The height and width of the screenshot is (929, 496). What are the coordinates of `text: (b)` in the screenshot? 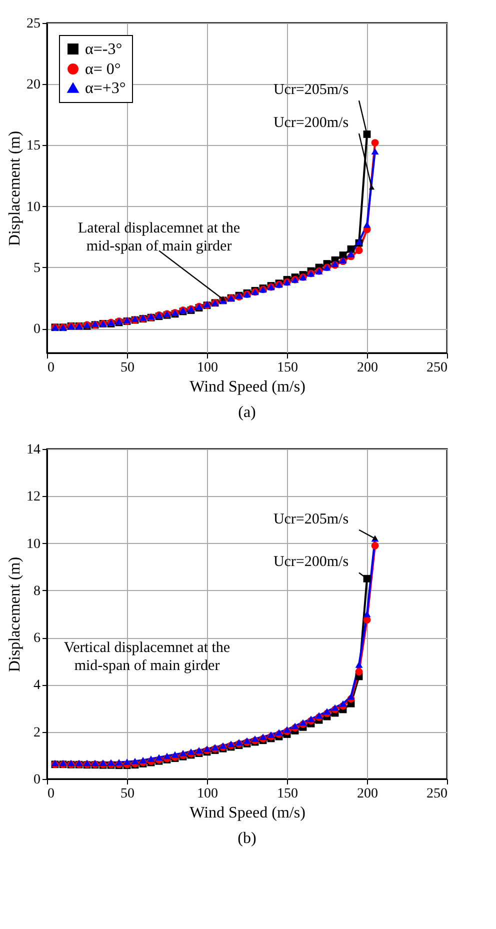 It's located at (247, 838).